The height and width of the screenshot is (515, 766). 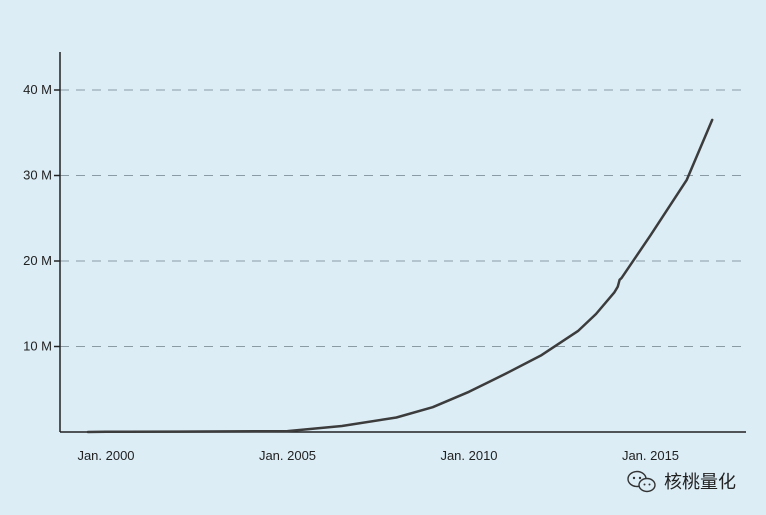 I want to click on x-tick-label: Jan. 2010, so click(x=468, y=455).